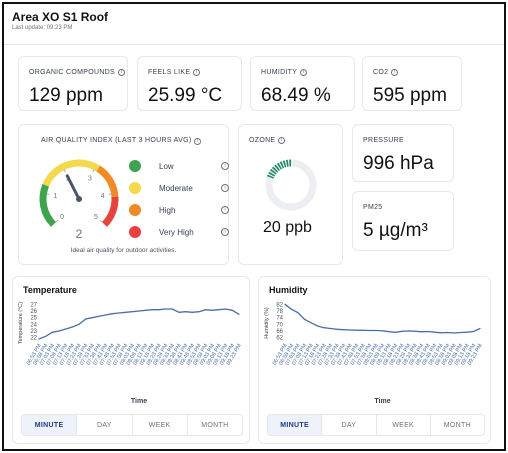 The width and height of the screenshot is (508, 453). I want to click on gauge-segment-moderate, so click(71, 173).